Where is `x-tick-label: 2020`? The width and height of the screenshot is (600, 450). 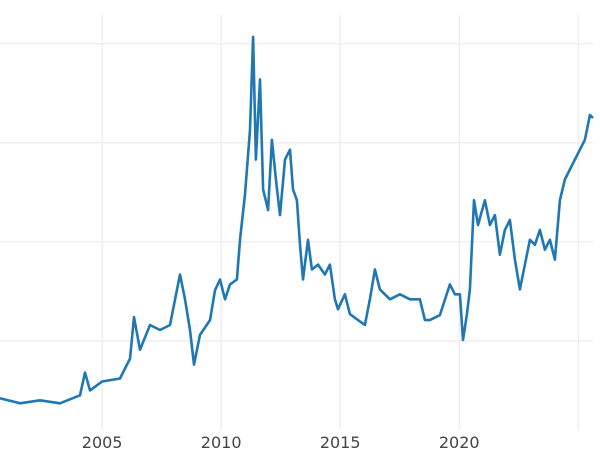
x-tick-label: 2020 is located at coordinates (459, 441).